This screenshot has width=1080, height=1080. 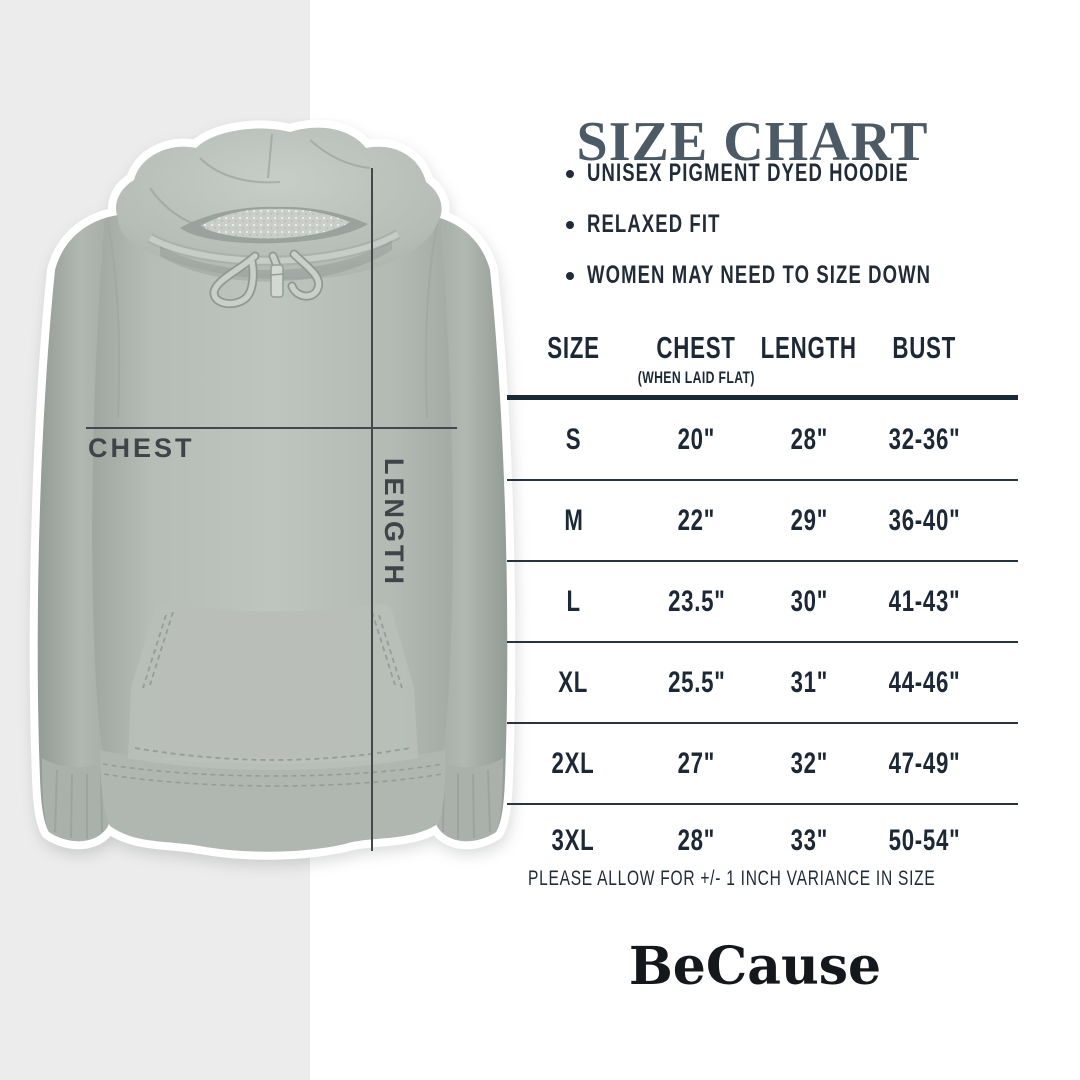 What do you see at coordinates (654, 224) in the screenshot?
I see `bullet-text: RELAXED FIT` at bounding box center [654, 224].